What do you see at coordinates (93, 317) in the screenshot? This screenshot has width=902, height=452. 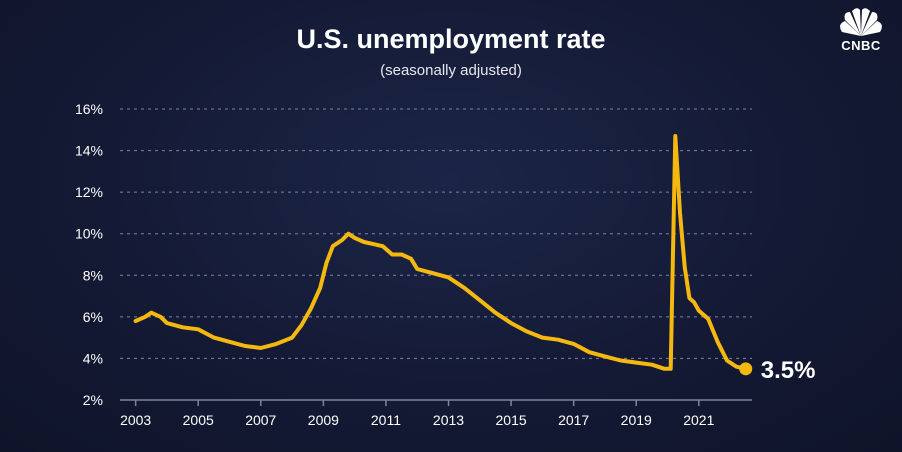 I see `y-tick-label: 6%` at bounding box center [93, 317].